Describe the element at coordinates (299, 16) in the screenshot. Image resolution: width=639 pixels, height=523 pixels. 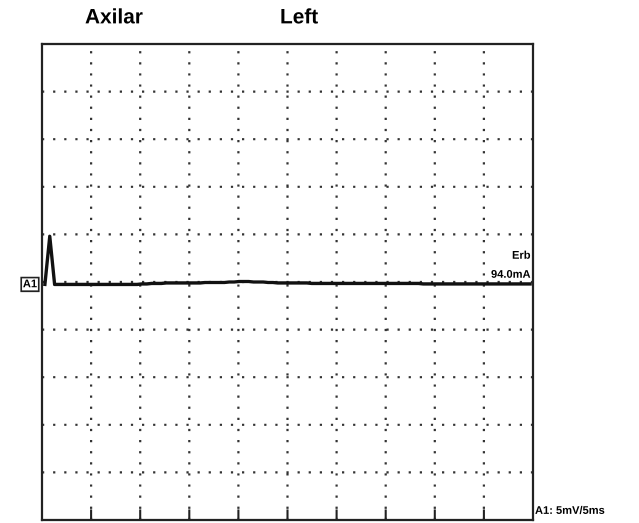
I see `chart-subtitle: Left` at that location.